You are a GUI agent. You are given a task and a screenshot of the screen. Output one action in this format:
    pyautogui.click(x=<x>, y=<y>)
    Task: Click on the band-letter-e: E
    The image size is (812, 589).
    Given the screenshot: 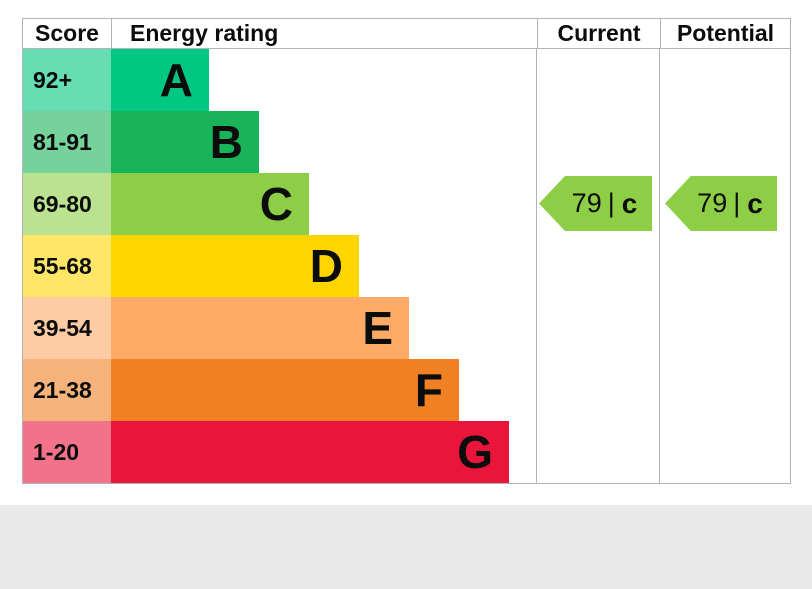 What is the action you would take?
    pyautogui.click(x=377, y=328)
    